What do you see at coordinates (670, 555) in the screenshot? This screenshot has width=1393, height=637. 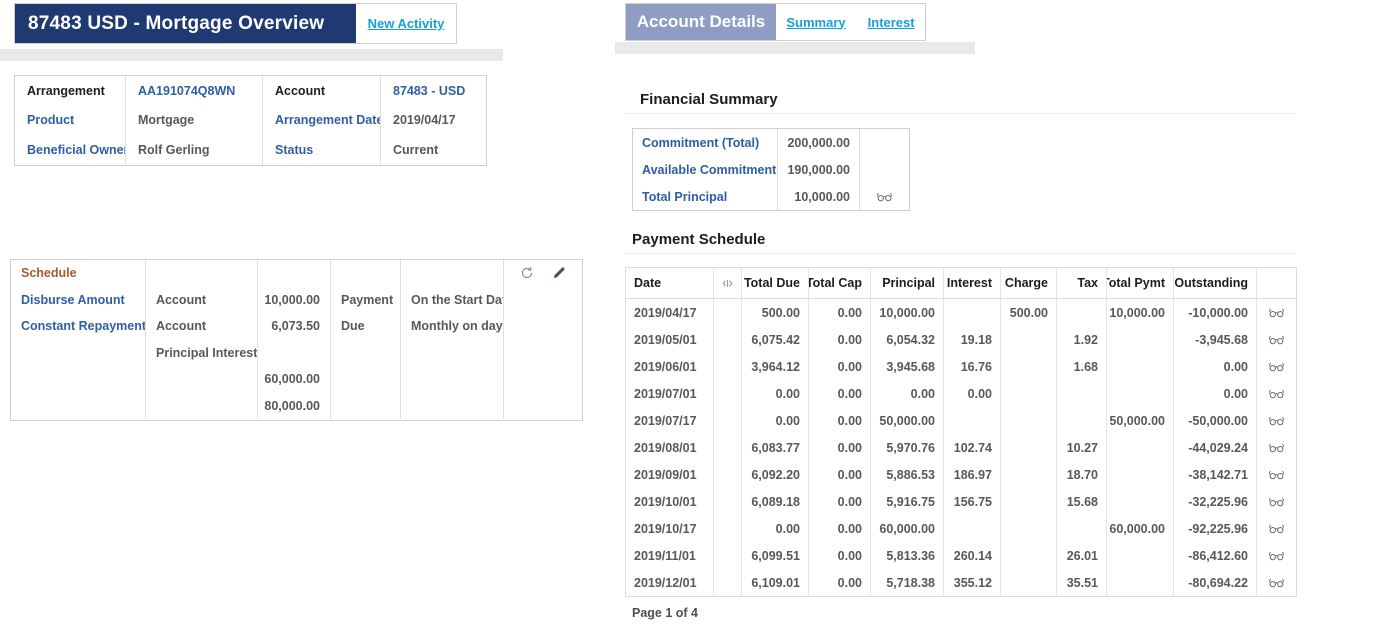 I see `date-cell: 2019/11/01` at bounding box center [670, 555].